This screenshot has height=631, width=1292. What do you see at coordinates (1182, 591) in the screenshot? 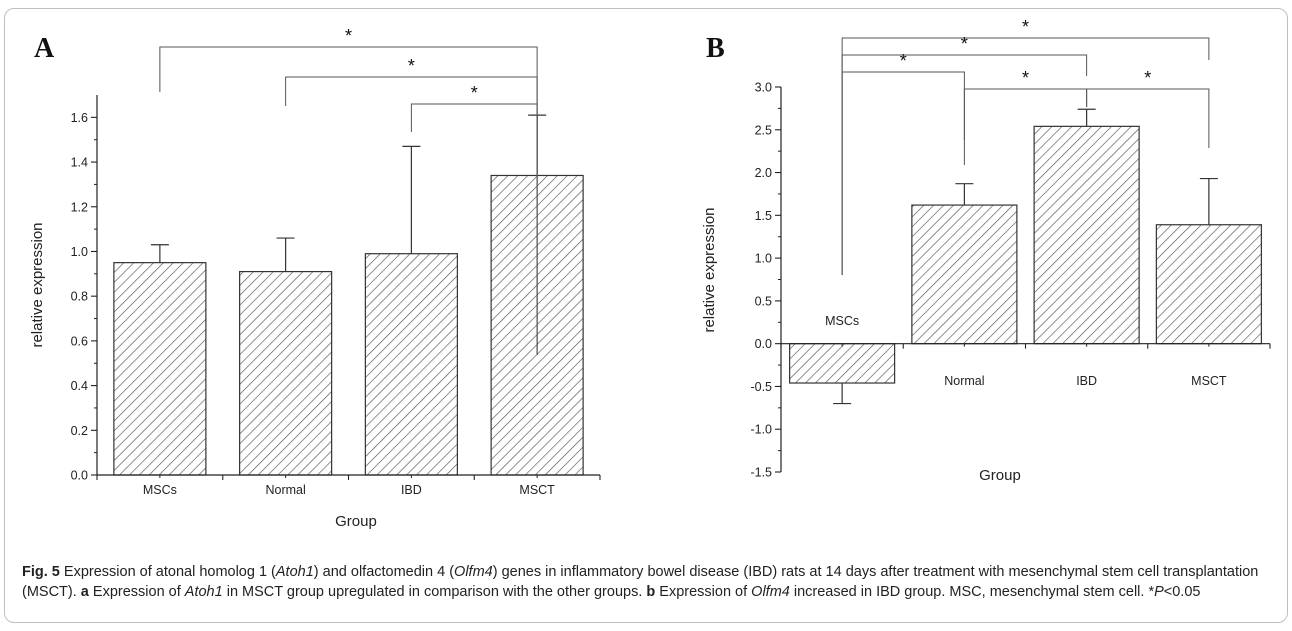
I see `caption-text: <0.05` at bounding box center [1182, 591].